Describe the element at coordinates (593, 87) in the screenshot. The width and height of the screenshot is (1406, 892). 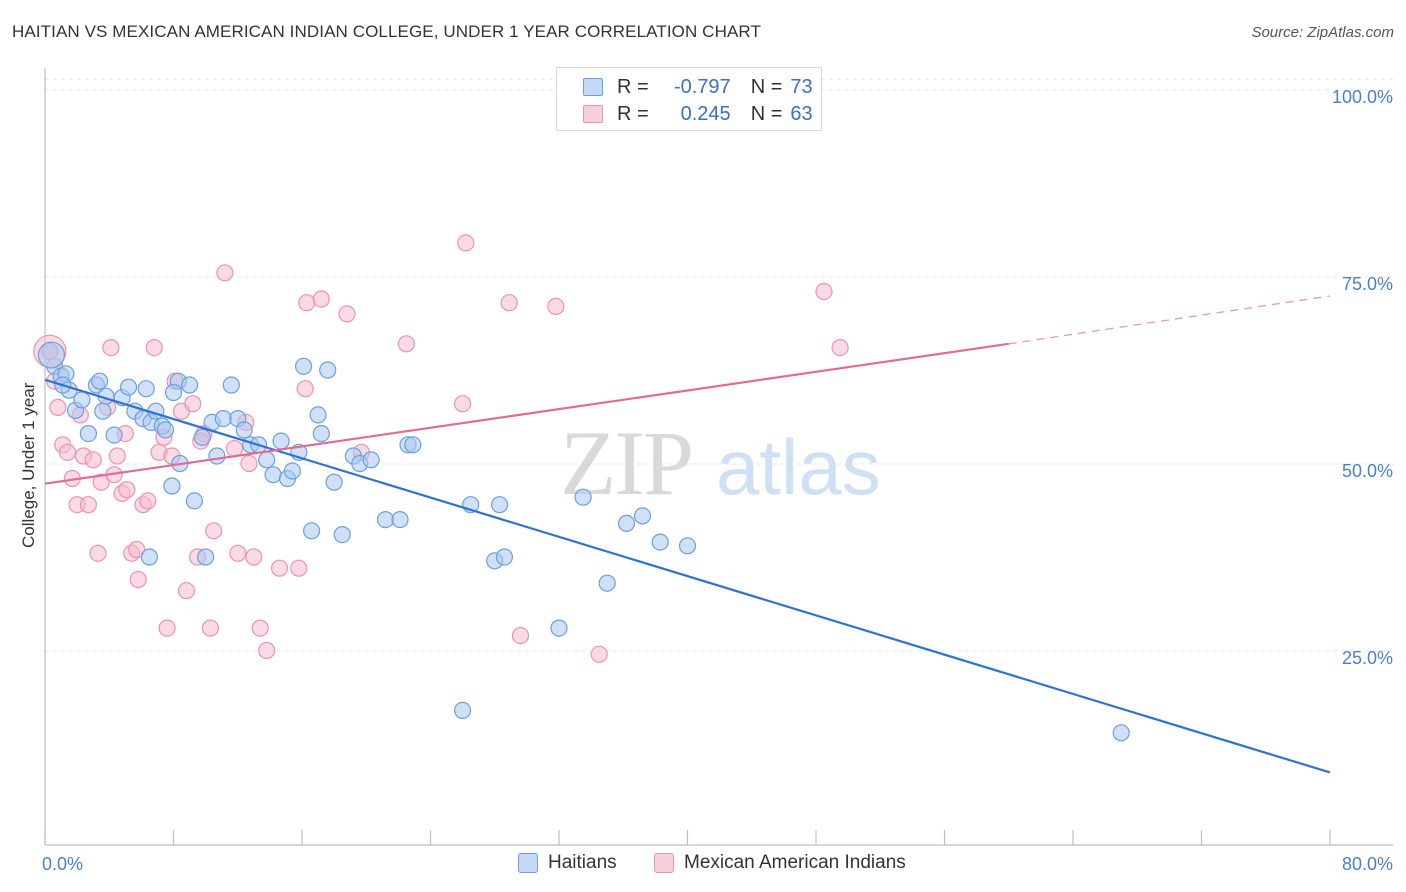
I see `legend-swatch-blue` at that location.